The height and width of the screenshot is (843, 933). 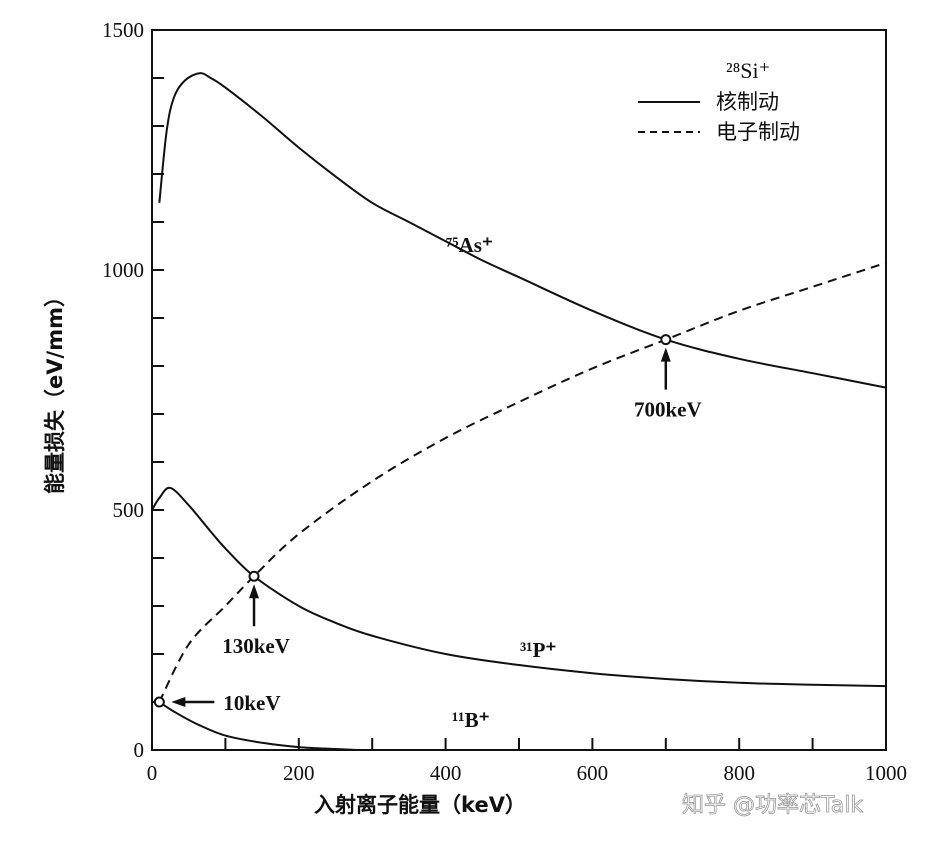 I want to click on legend-label-electronic: 电子制动, so click(x=758, y=132).